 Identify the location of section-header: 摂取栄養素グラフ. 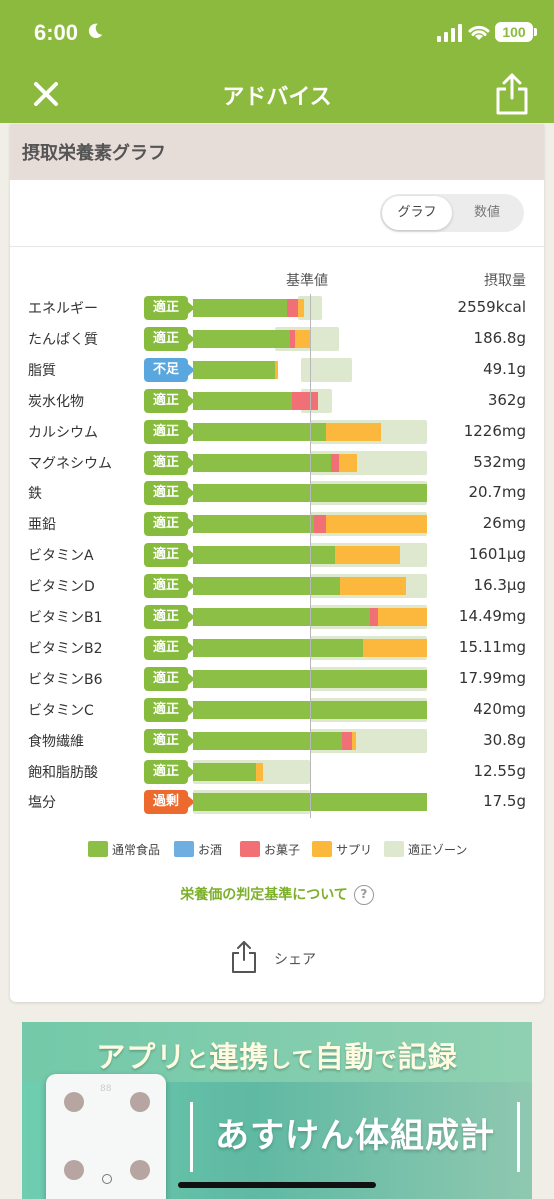
(277, 152).